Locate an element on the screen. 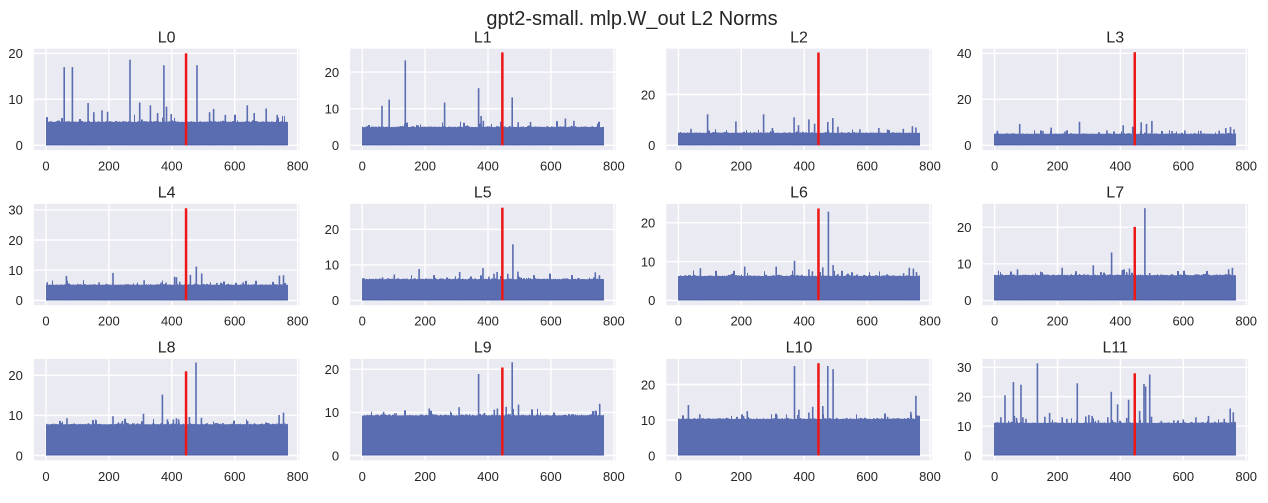 This screenshot has height=503, width=1268. svg-text: L11 is located at coordinates (1115, 348).